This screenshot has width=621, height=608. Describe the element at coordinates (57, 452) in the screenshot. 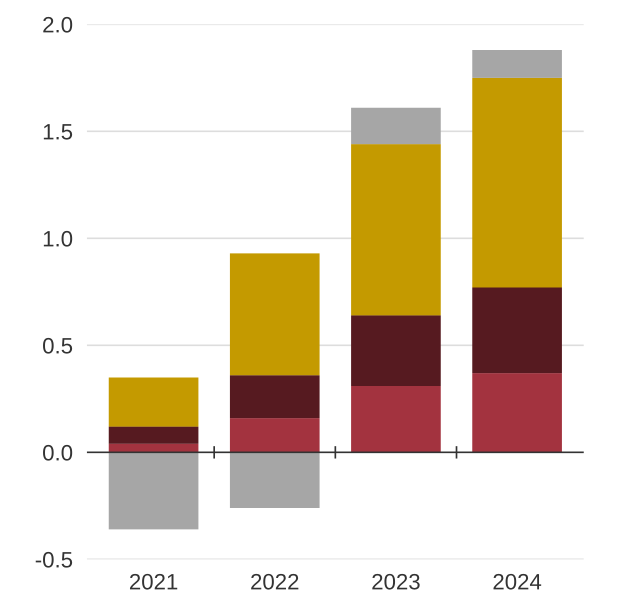

I see `y-tick-label: 0.0` at that location.